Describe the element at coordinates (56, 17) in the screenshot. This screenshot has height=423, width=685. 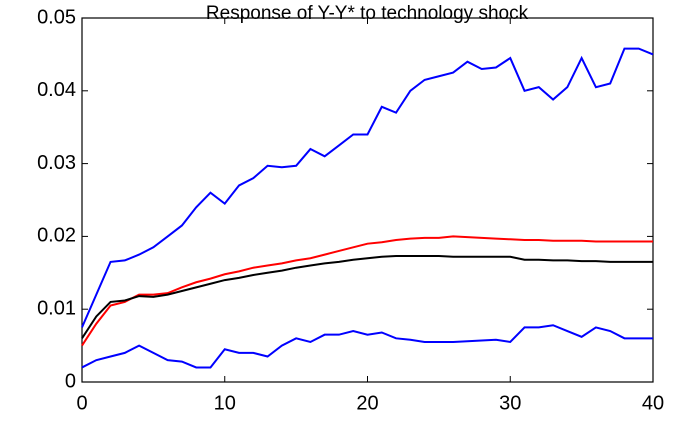
I see `y-tick-label: 0.05` at that location.